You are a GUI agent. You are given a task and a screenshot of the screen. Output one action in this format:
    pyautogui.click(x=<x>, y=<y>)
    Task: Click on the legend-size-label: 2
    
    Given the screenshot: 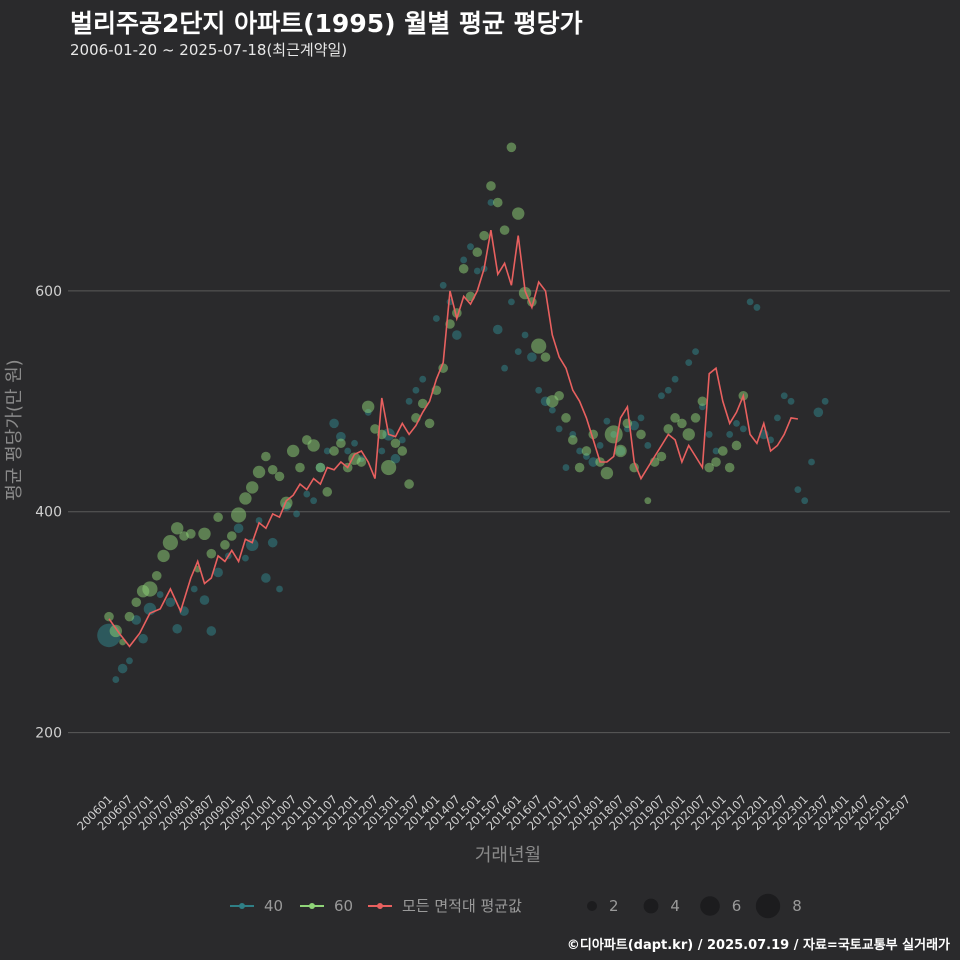 What is the action you would take?
    pyautogui.click(x=614, y=906)
    